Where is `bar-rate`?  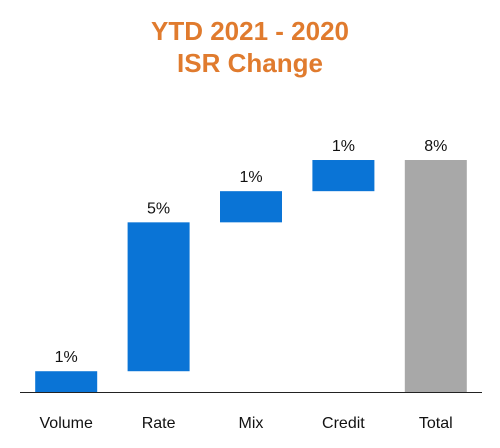
bar-rate is located at coordinates (158, 297).